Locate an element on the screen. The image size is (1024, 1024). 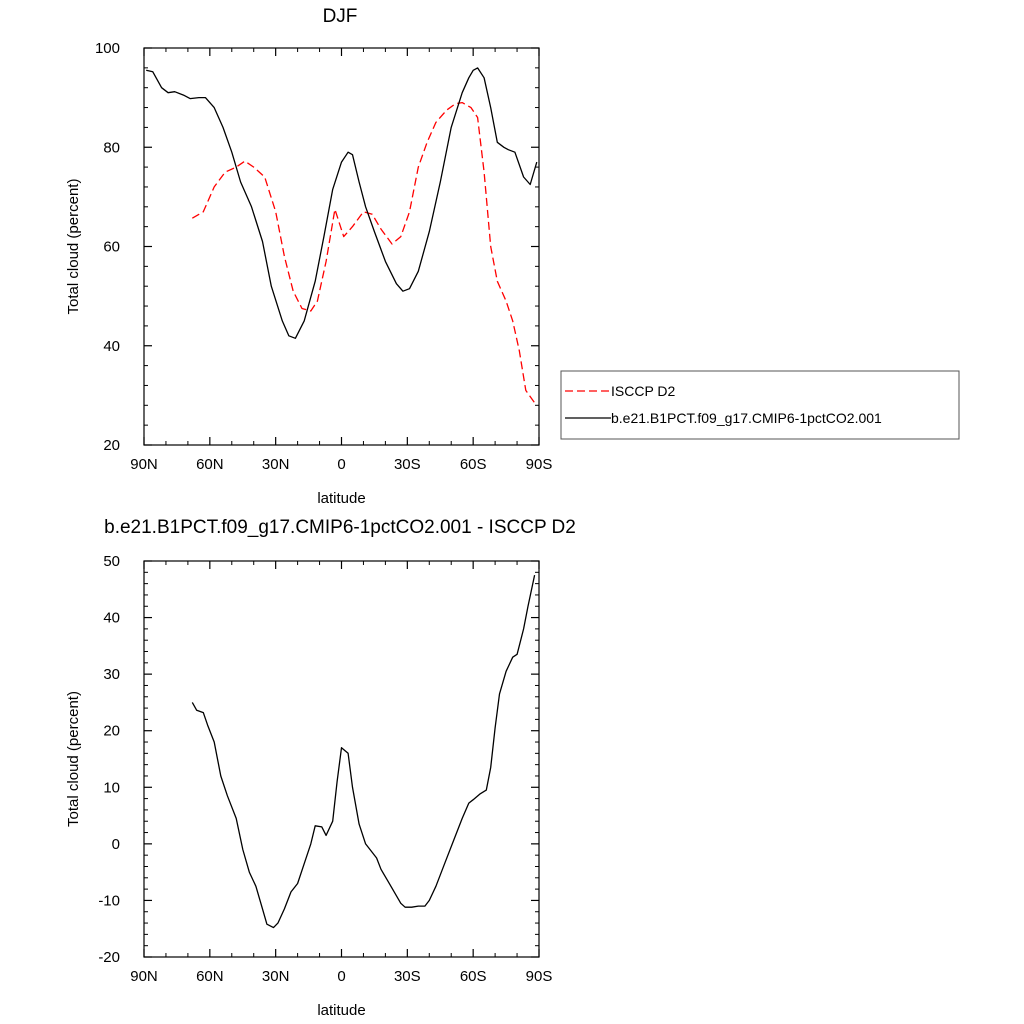
y-tick-label: 80 is located at coordinates (111, 147).